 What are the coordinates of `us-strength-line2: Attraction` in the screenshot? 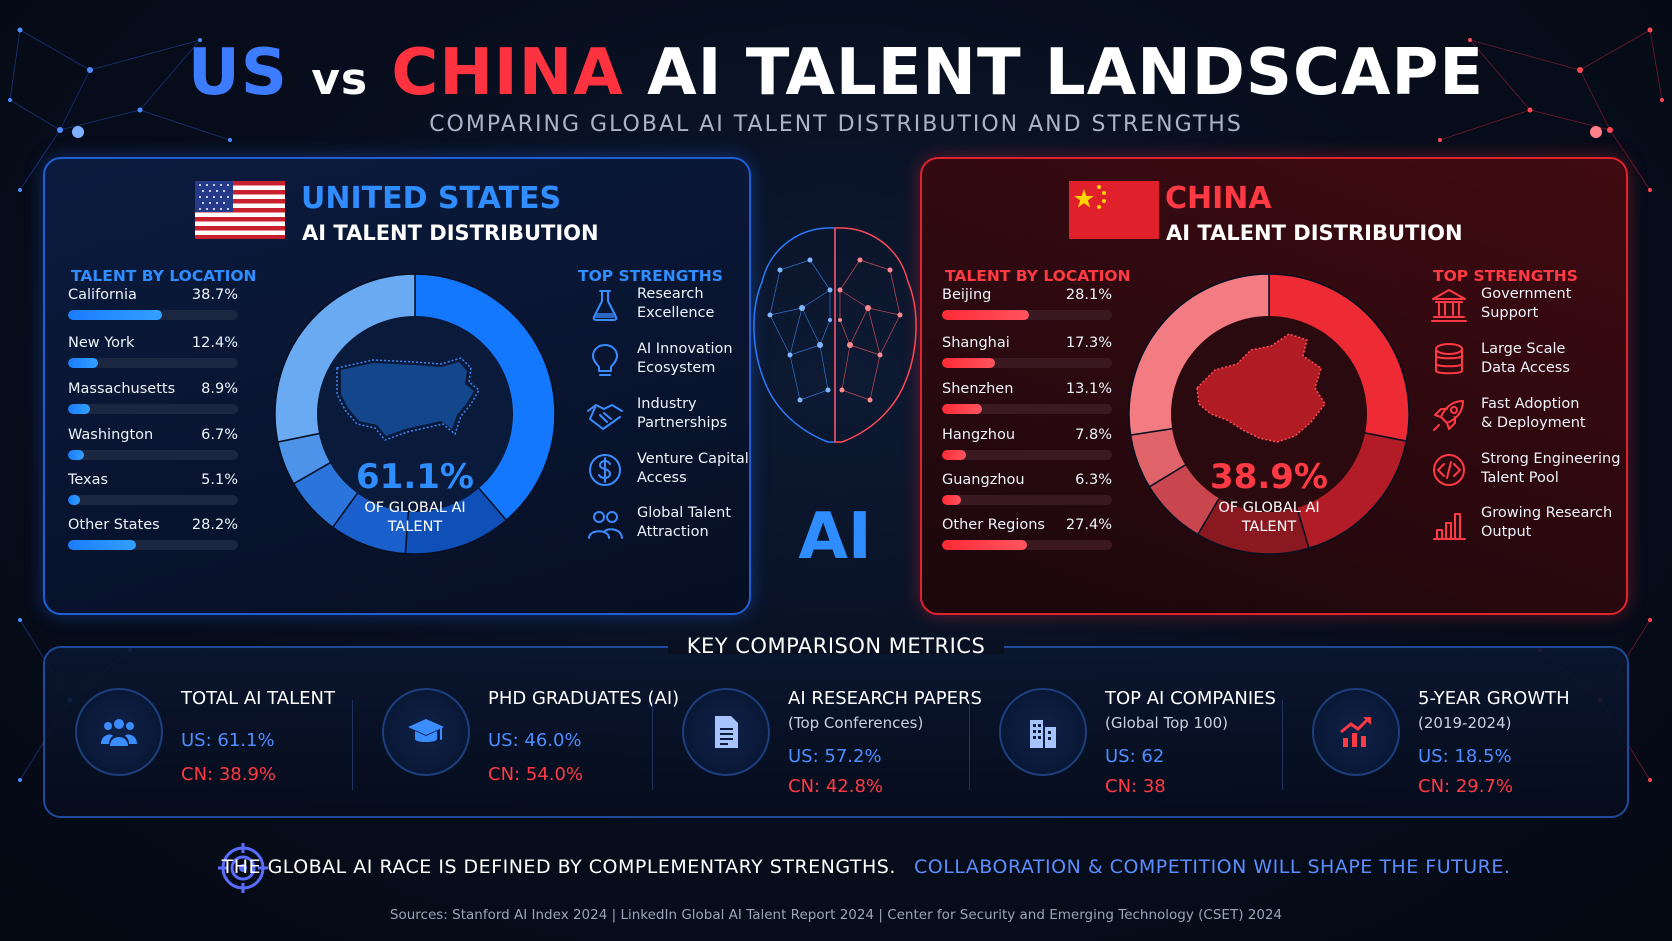 It's located at (673, 532).